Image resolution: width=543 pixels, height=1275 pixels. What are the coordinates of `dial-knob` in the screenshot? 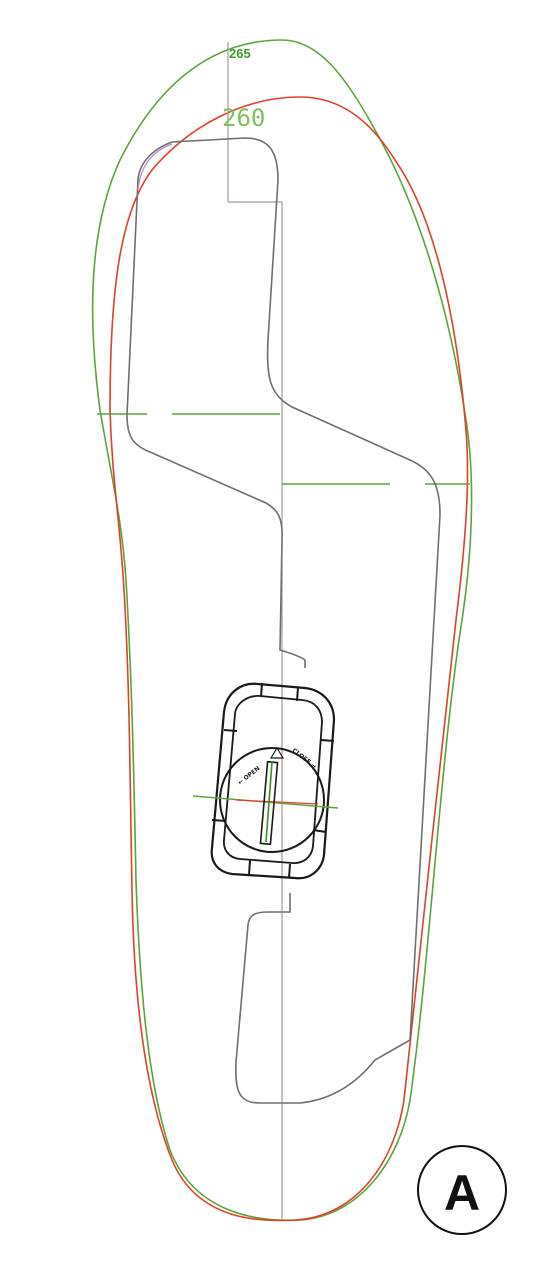 It's located at (272, 800).